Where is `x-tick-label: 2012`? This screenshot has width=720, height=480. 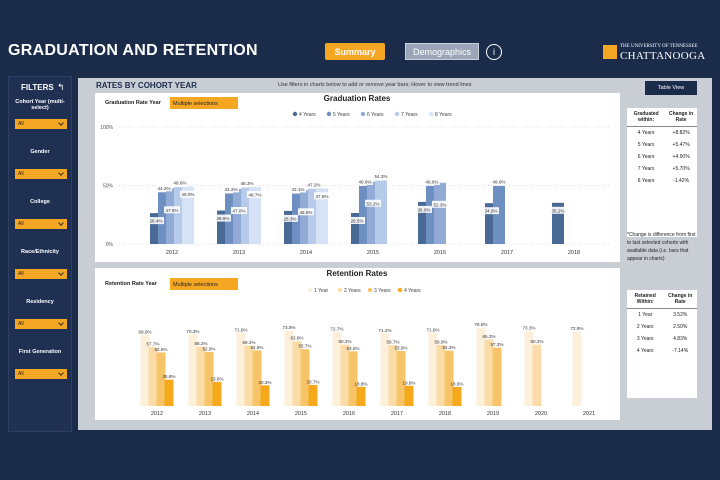
x-tick-label: 2012 is located at coordinates (172, 253).